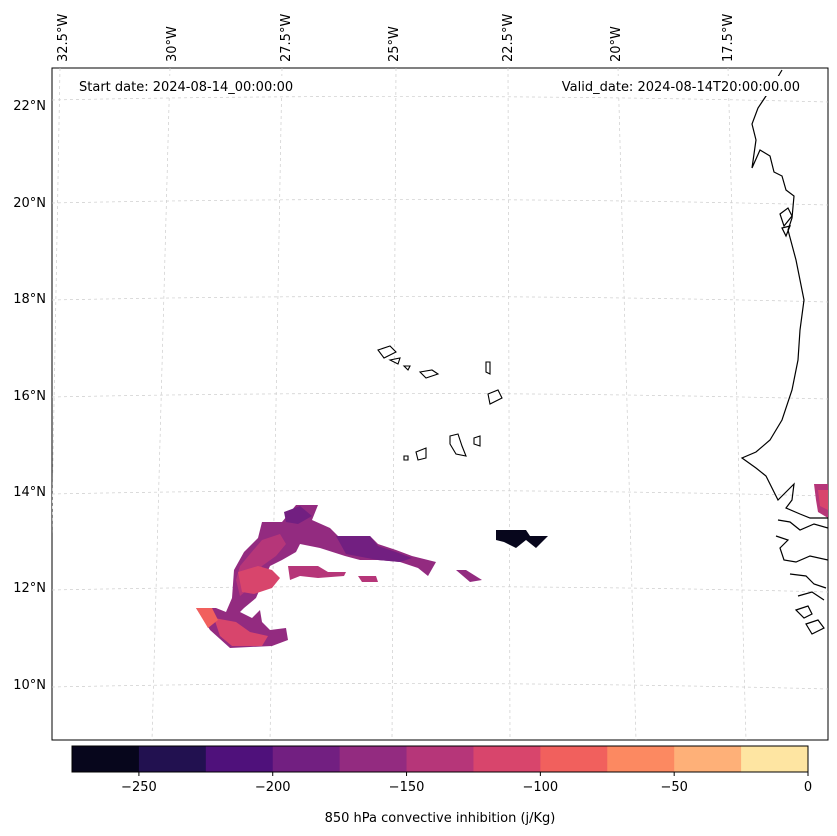 This screenshot has width=837, height=836. Describe the element at coordinates (407, 787) in the screenshot. I see `colorbar-tick-label: −150` at that location.